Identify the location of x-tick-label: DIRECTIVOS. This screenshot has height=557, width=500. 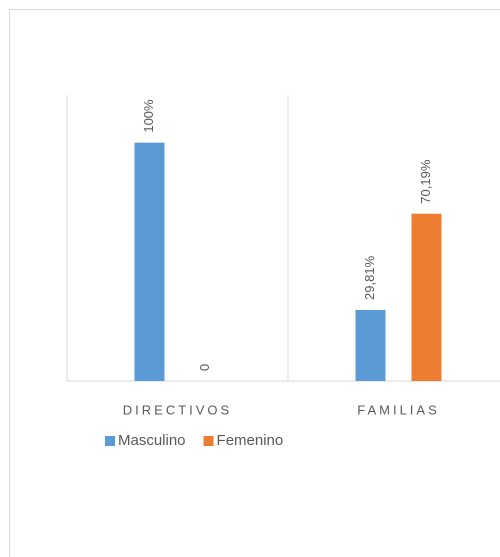
(177, 409).